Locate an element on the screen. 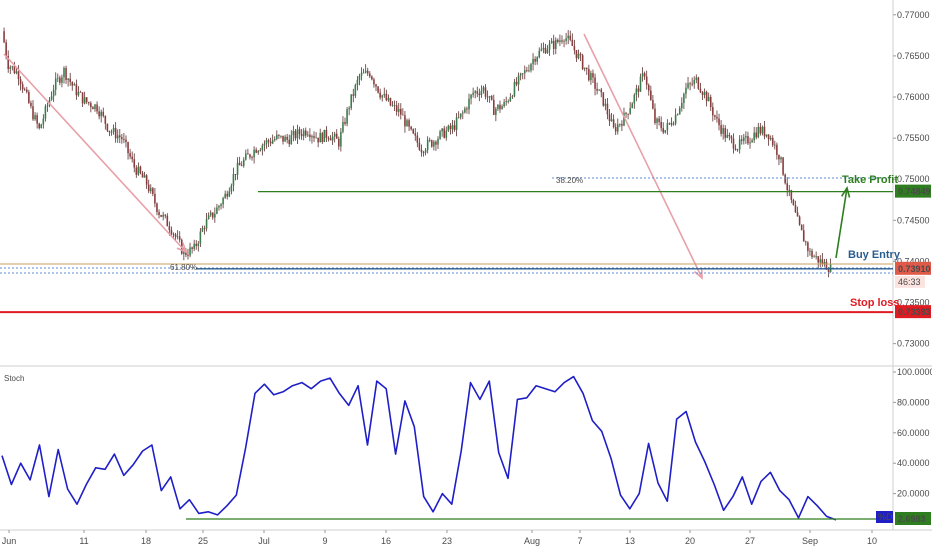  time-tick-label: 16 is located at coordinates (386, 541).